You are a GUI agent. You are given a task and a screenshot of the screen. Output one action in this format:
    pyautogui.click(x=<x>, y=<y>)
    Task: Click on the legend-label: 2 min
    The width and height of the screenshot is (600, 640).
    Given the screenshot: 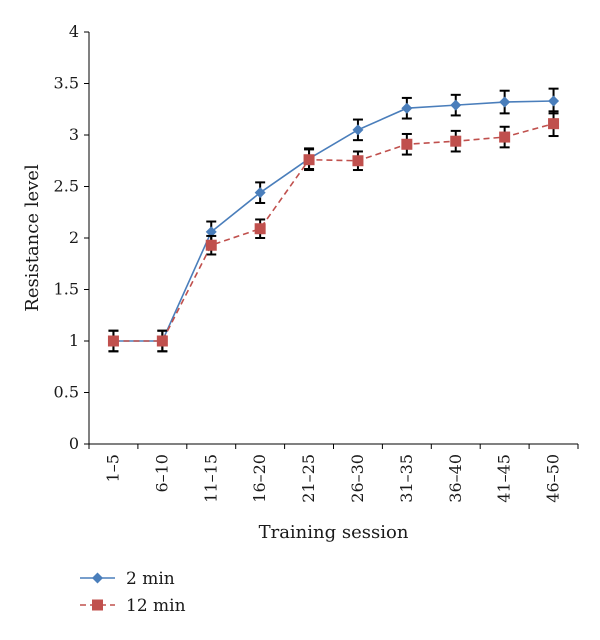 What is the action you would take?
    pyautogui.click(x=150, y=579)
    